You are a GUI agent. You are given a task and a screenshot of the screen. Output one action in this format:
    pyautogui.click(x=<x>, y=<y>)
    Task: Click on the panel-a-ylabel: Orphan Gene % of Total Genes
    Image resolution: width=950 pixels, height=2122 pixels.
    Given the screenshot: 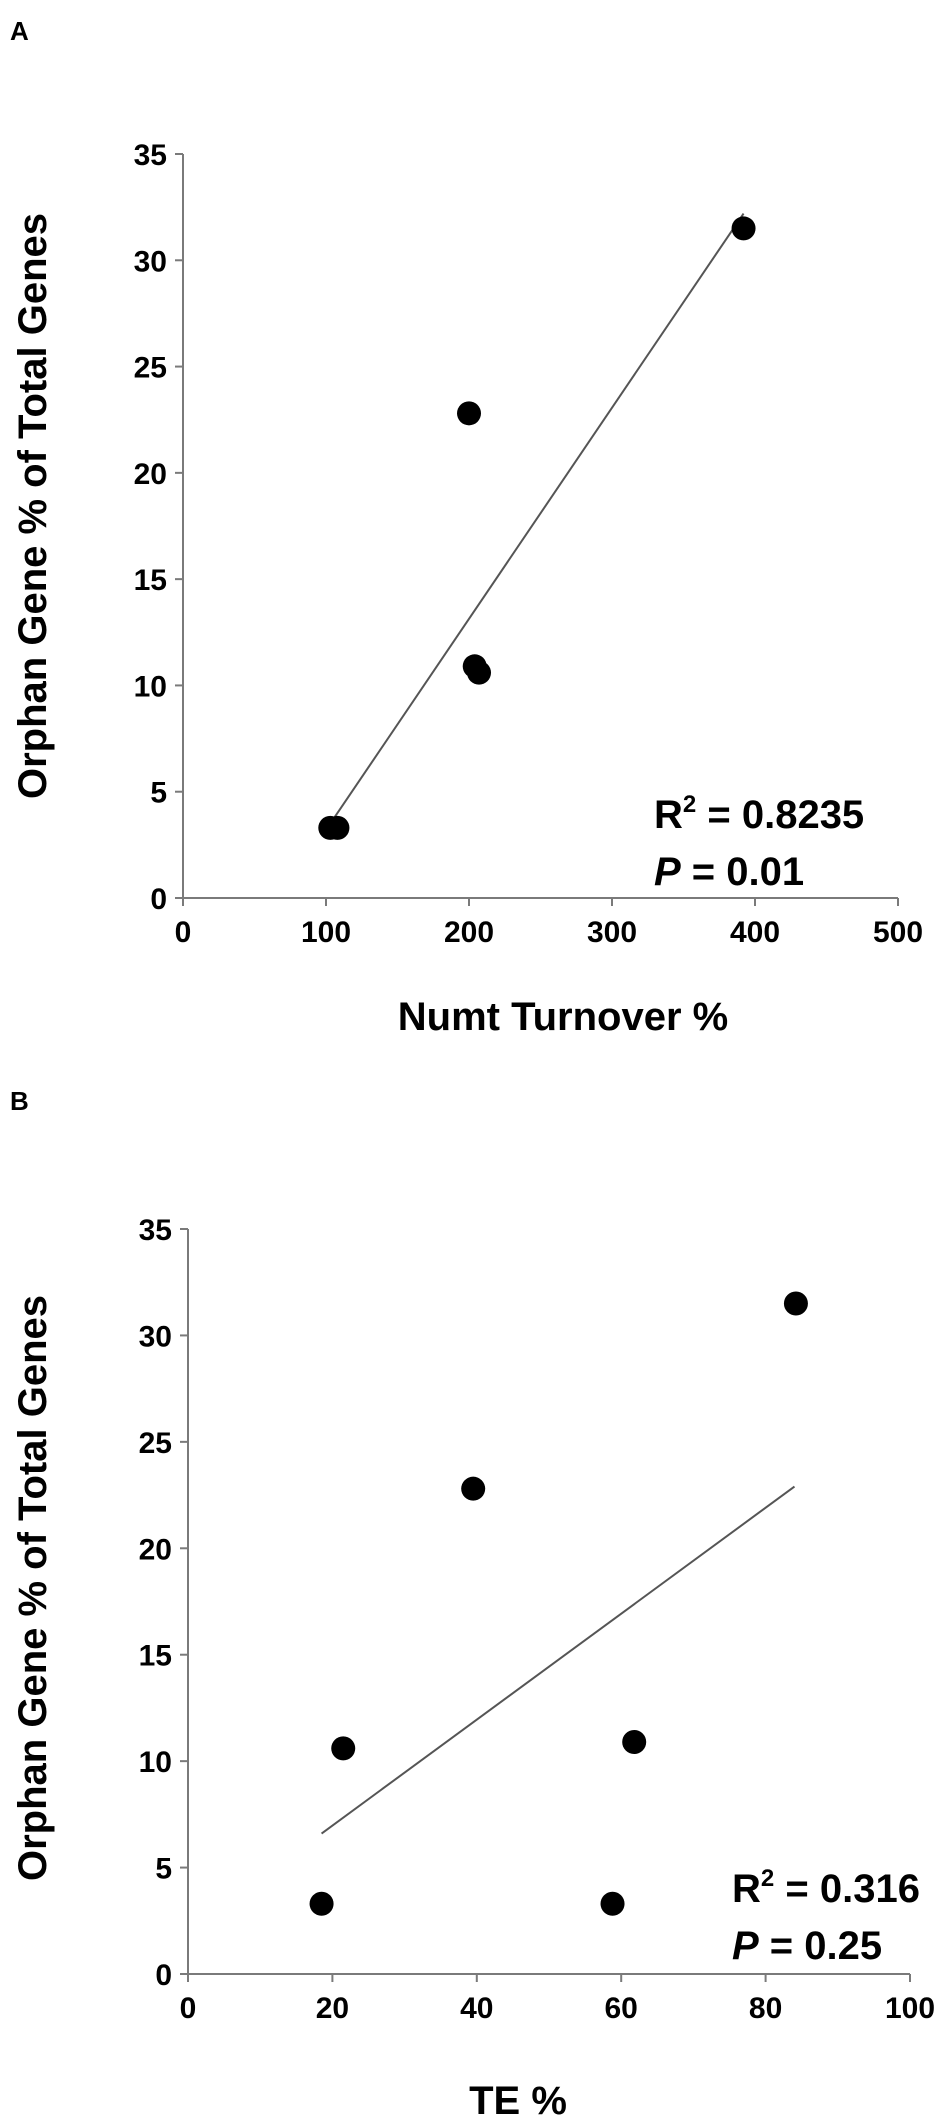 What is the action you would take?
    pyautogui.click(x=33, y=506)
    